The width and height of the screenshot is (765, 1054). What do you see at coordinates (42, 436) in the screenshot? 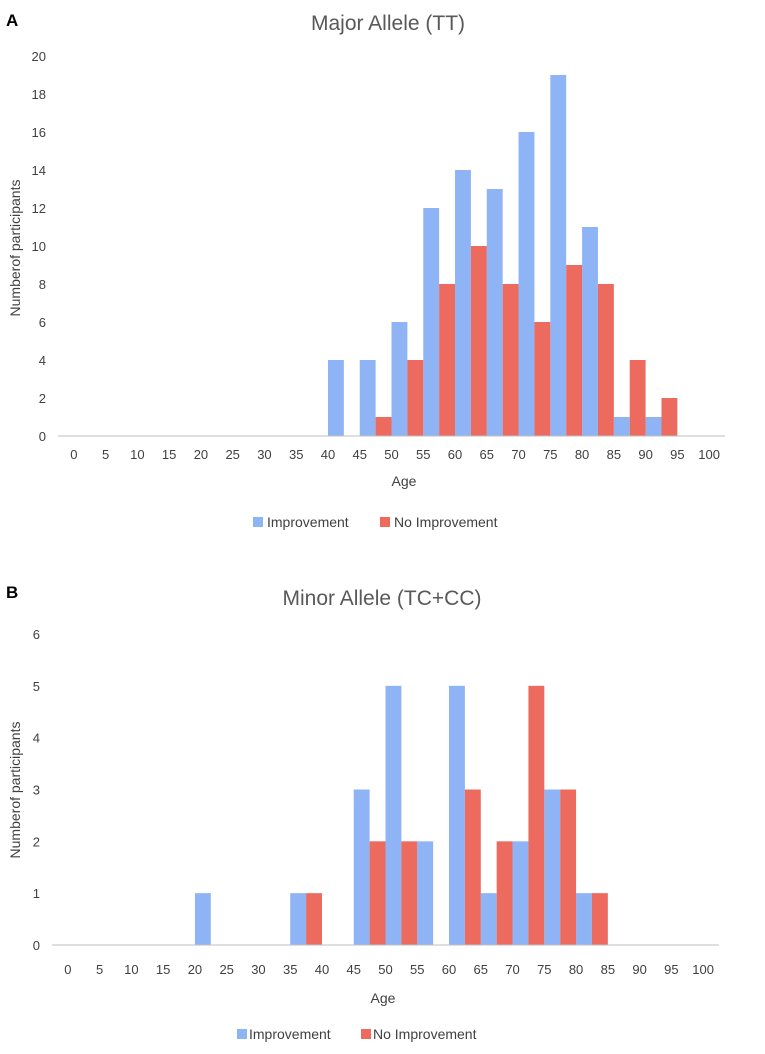
I see `chart-a-ytick: 0` at bounding box center [42, 436].